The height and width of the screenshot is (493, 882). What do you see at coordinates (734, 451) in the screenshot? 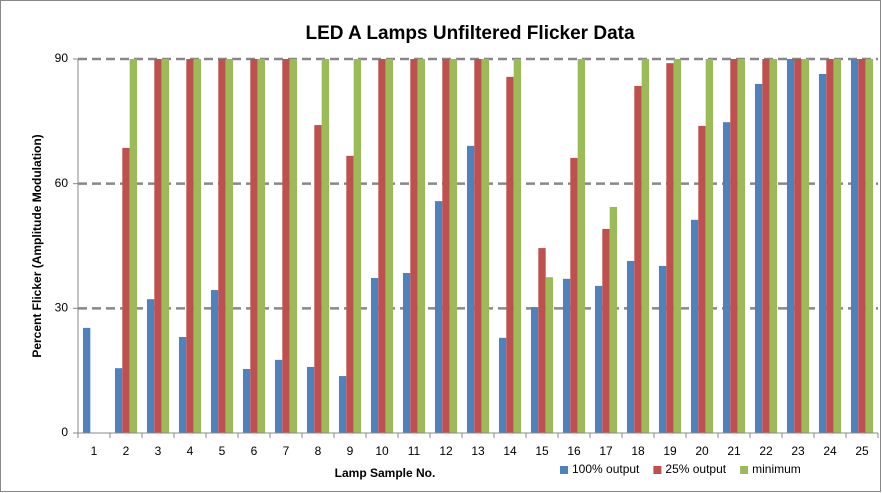
I see `x-tick-label: 21` at bounding box center [734, 451].